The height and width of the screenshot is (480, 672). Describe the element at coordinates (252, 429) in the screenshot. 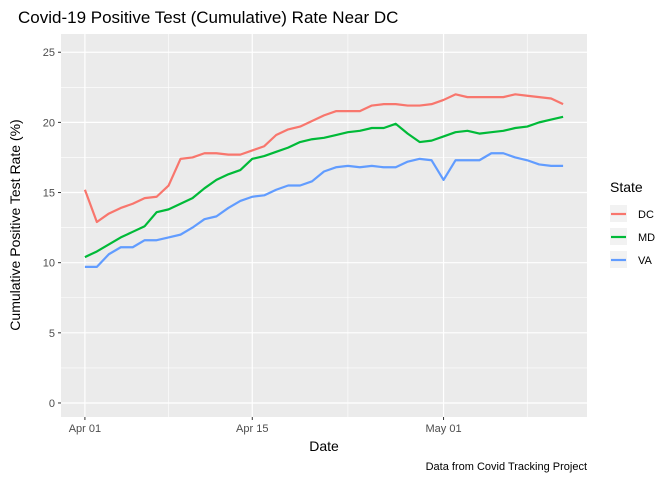

I see `x-tick-label: Apr 15` at that location.